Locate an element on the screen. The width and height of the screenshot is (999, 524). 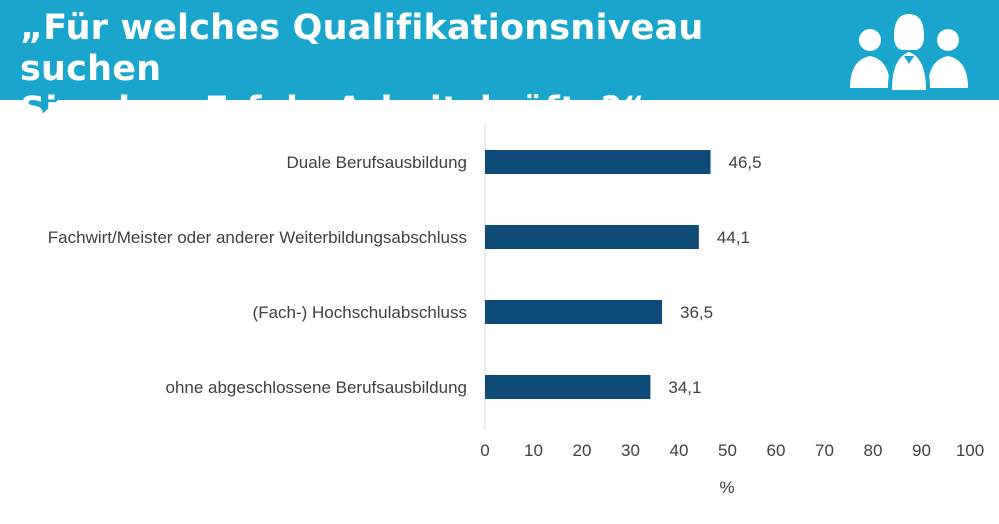
x-tick-label-7: 70 is located at coordinates (824, 450).